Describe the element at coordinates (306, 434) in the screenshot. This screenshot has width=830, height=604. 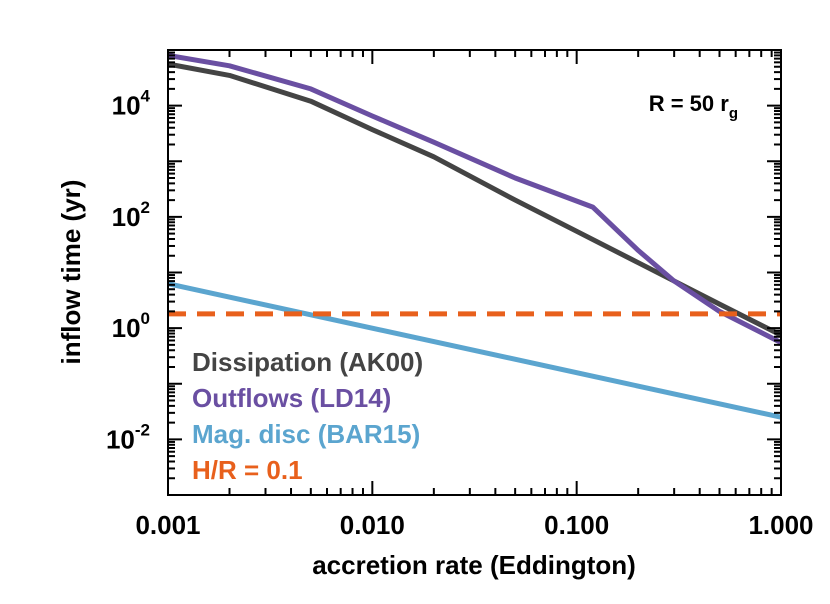
I see `legend-entry-2: Mag. disc (BAR15)` at that location.